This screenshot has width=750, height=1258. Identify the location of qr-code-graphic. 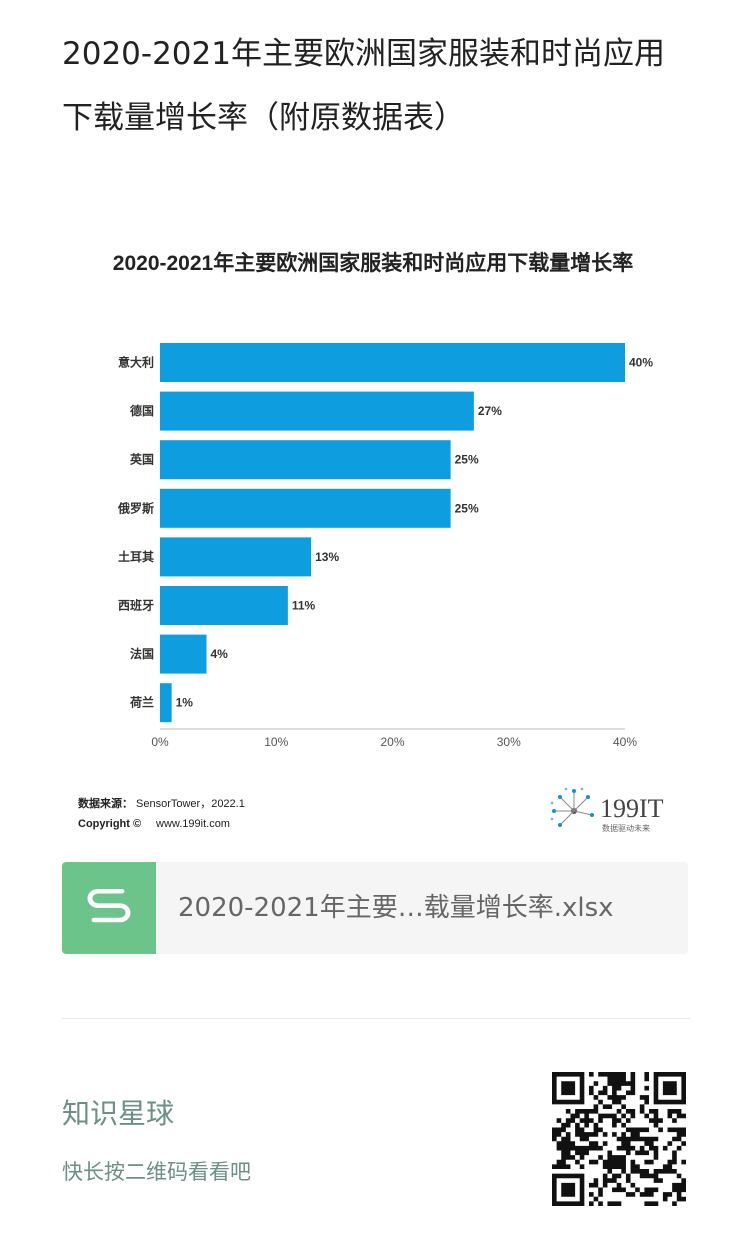
(619, 1139).